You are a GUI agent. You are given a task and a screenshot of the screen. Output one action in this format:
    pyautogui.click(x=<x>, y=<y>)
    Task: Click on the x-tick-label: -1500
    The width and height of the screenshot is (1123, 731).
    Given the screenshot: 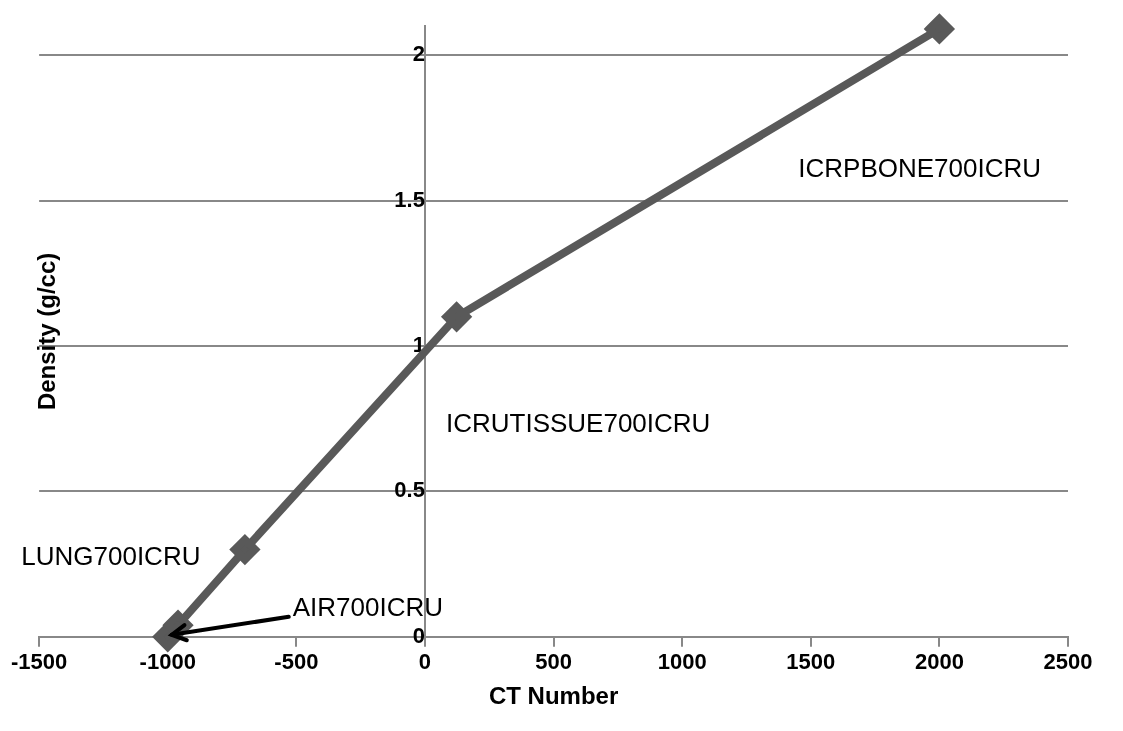 What is the action you would take?
    pyautogui.click(x=39, y=662)
    